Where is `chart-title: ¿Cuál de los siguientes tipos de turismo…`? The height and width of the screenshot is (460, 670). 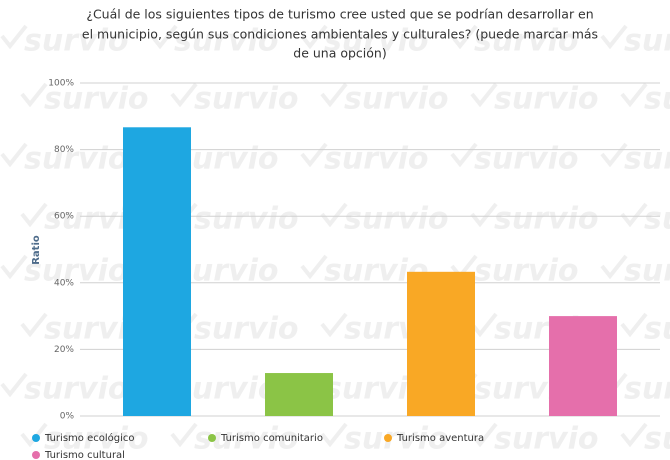 chart-title: ¿Cuál de los siguientes tipos de turismo… is located at coordinates (339, 14).